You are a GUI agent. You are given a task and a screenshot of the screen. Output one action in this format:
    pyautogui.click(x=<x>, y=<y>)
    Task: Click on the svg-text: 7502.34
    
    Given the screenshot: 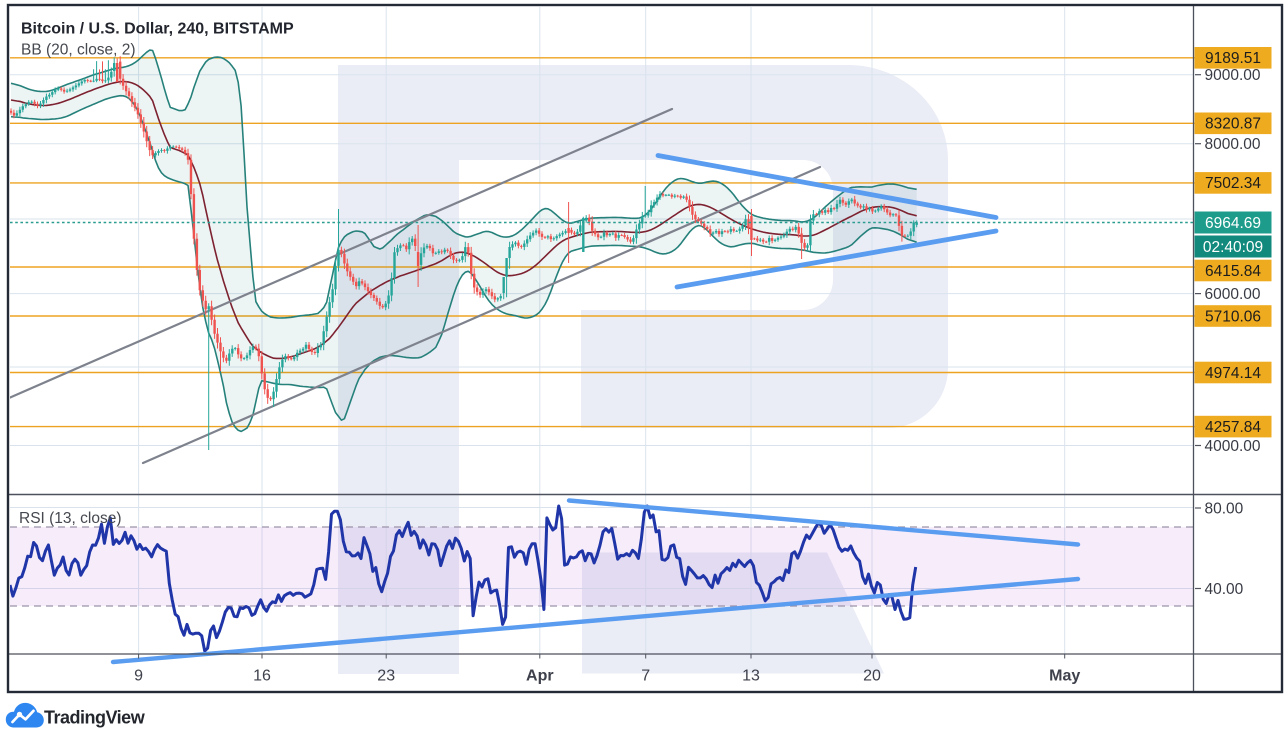 What is the action you would take?
    pyautogui.click(x=1233, y=183)
    